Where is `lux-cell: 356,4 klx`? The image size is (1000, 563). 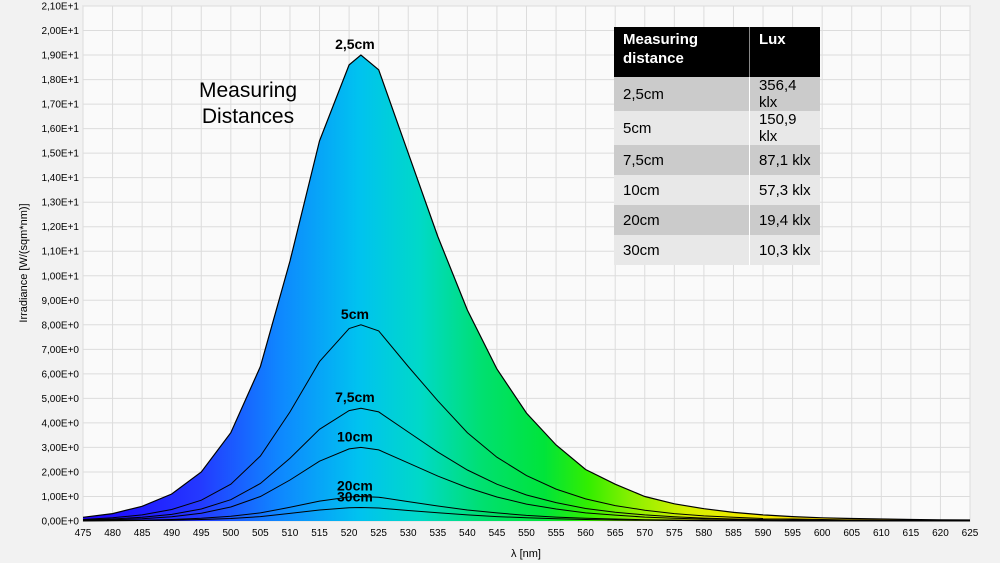 lux-cell: 356,4 klx is located at coordinates (784, 94).